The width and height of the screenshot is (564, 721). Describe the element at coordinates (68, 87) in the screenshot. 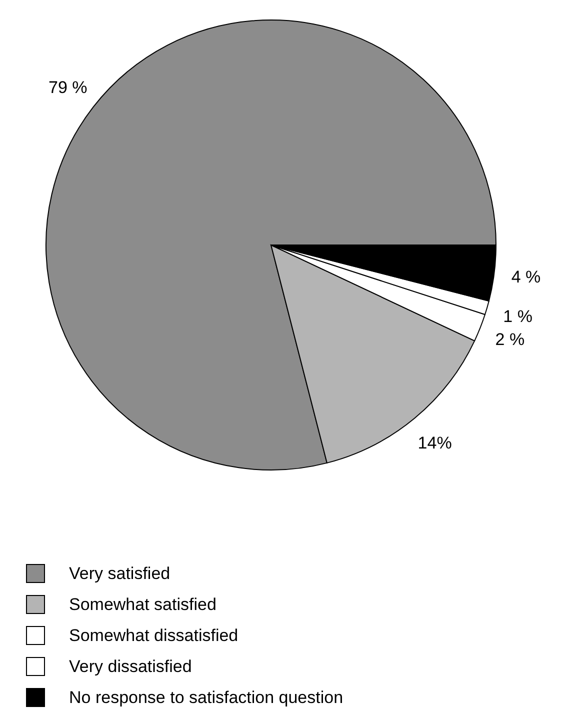

I see `data-label: 79 %` at that location.